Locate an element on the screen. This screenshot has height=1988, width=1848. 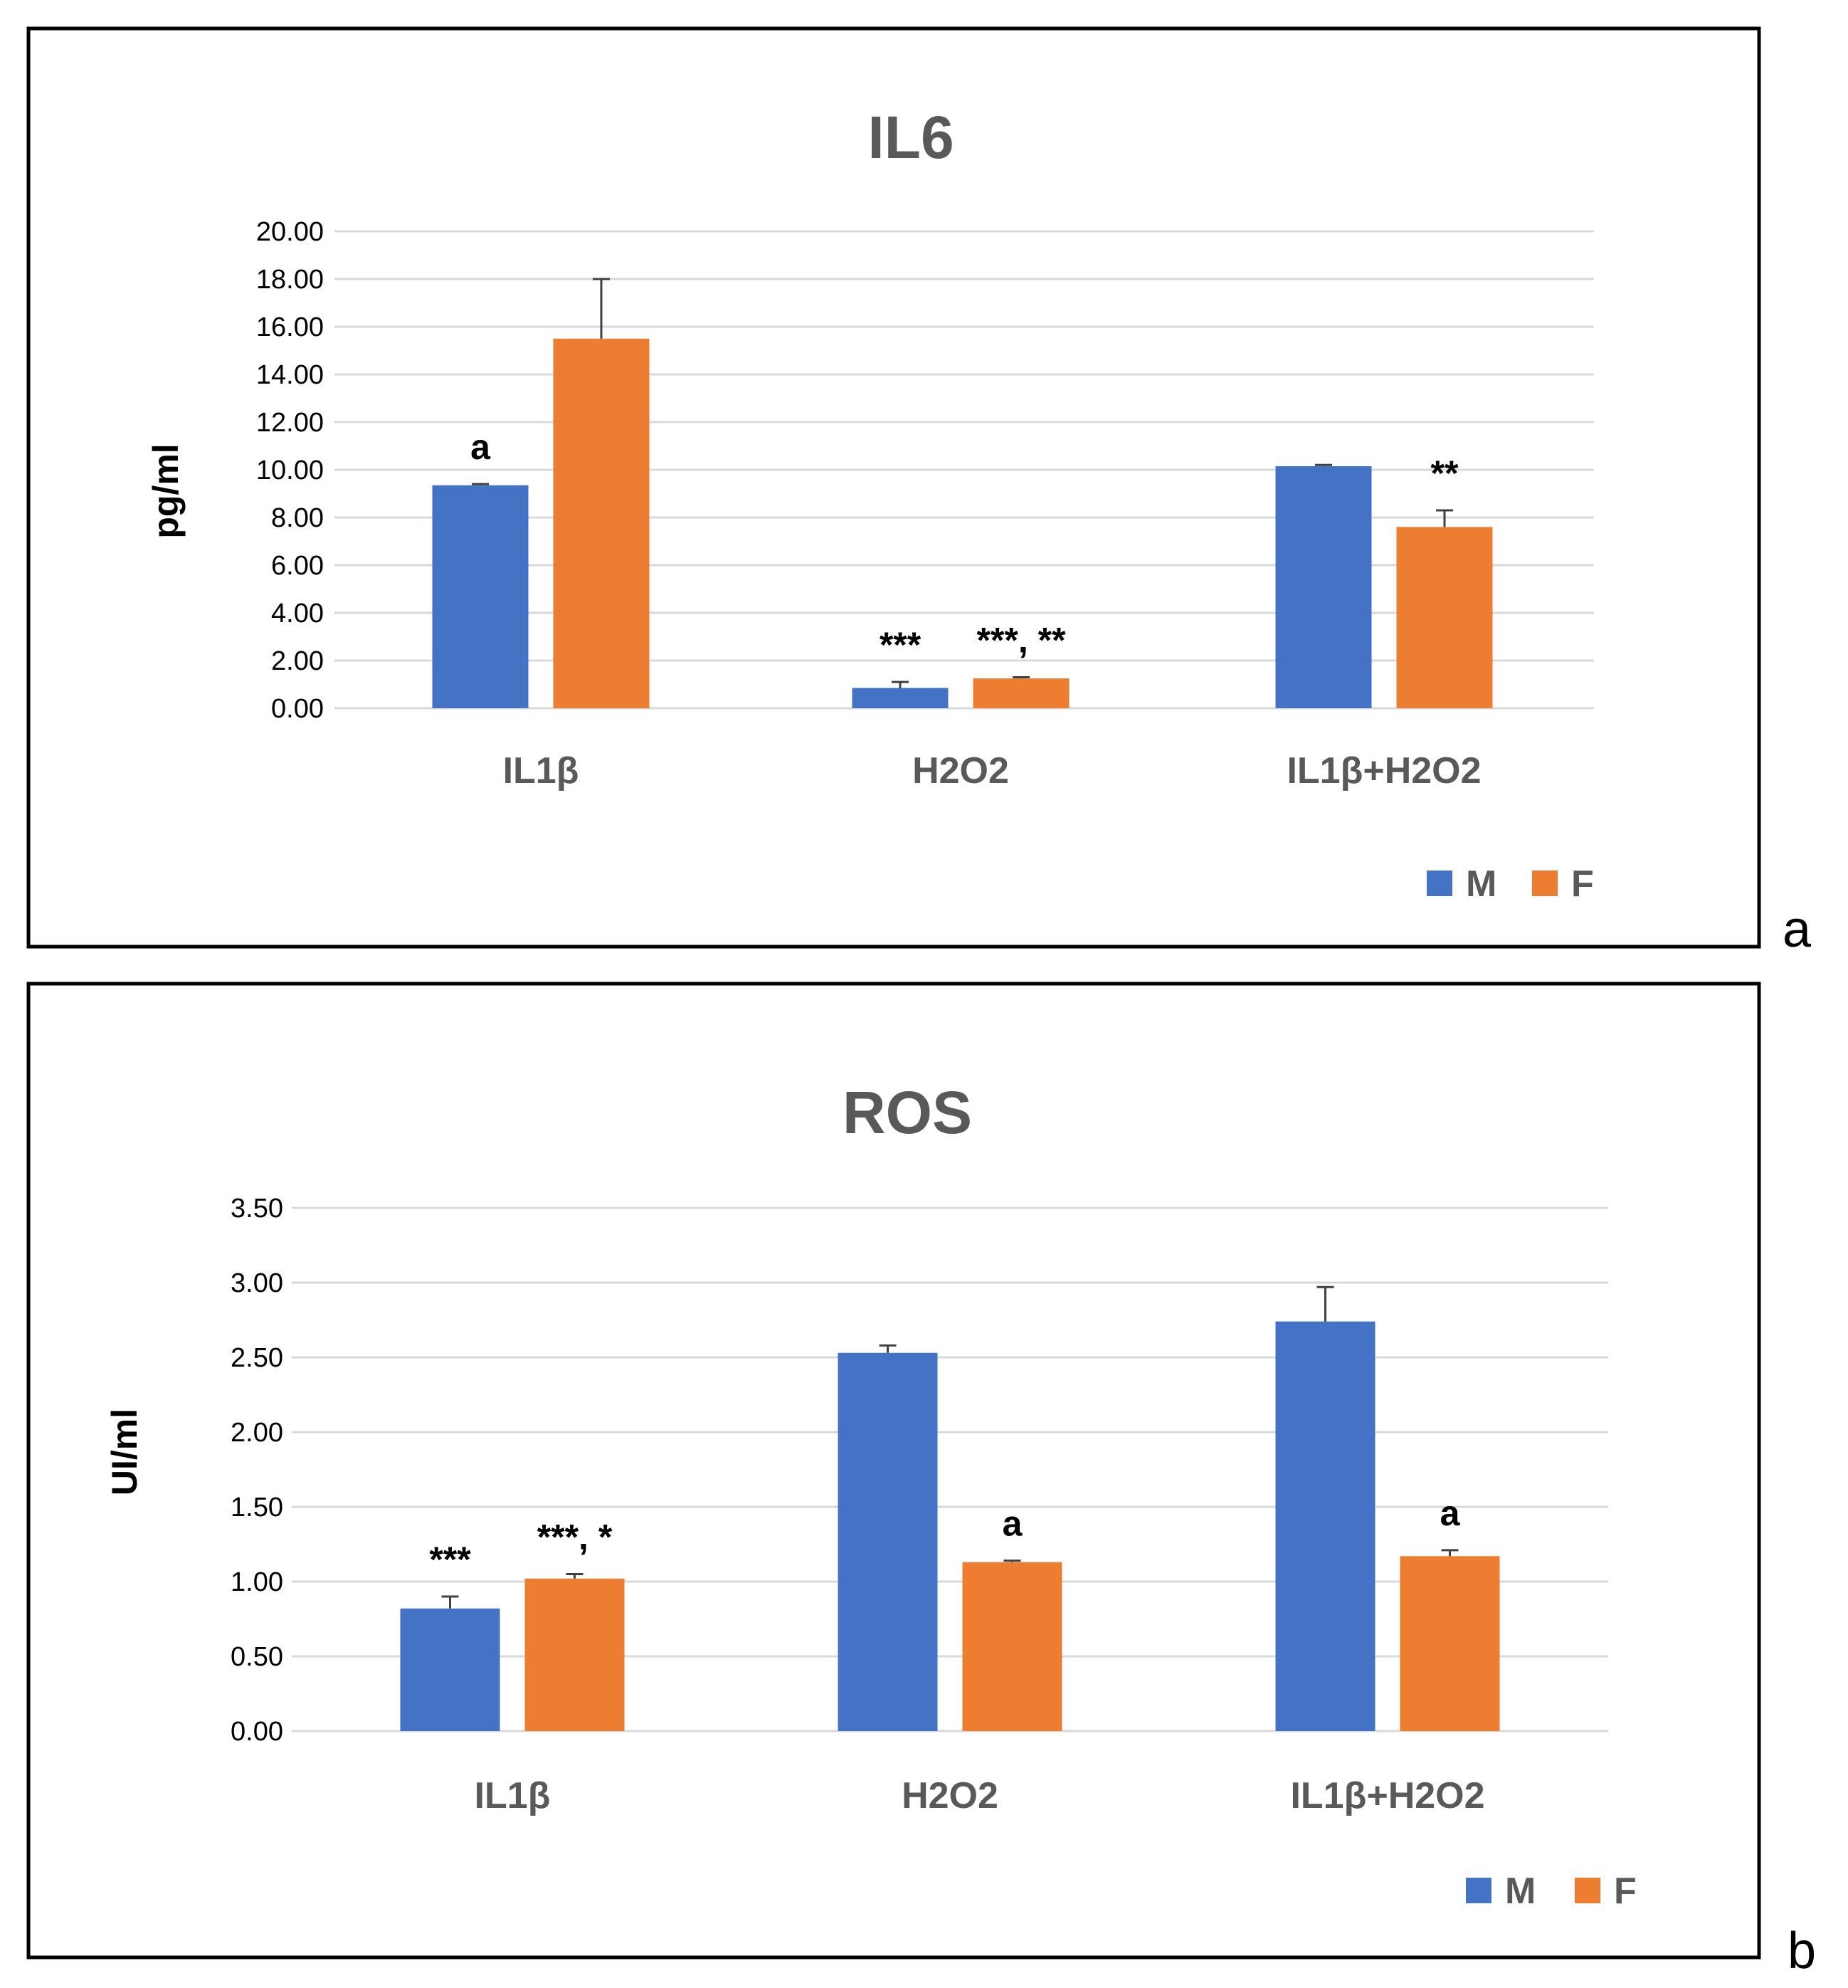
chart-b-y-axis-label: UI/ml is located at coordinates (124, 1452).